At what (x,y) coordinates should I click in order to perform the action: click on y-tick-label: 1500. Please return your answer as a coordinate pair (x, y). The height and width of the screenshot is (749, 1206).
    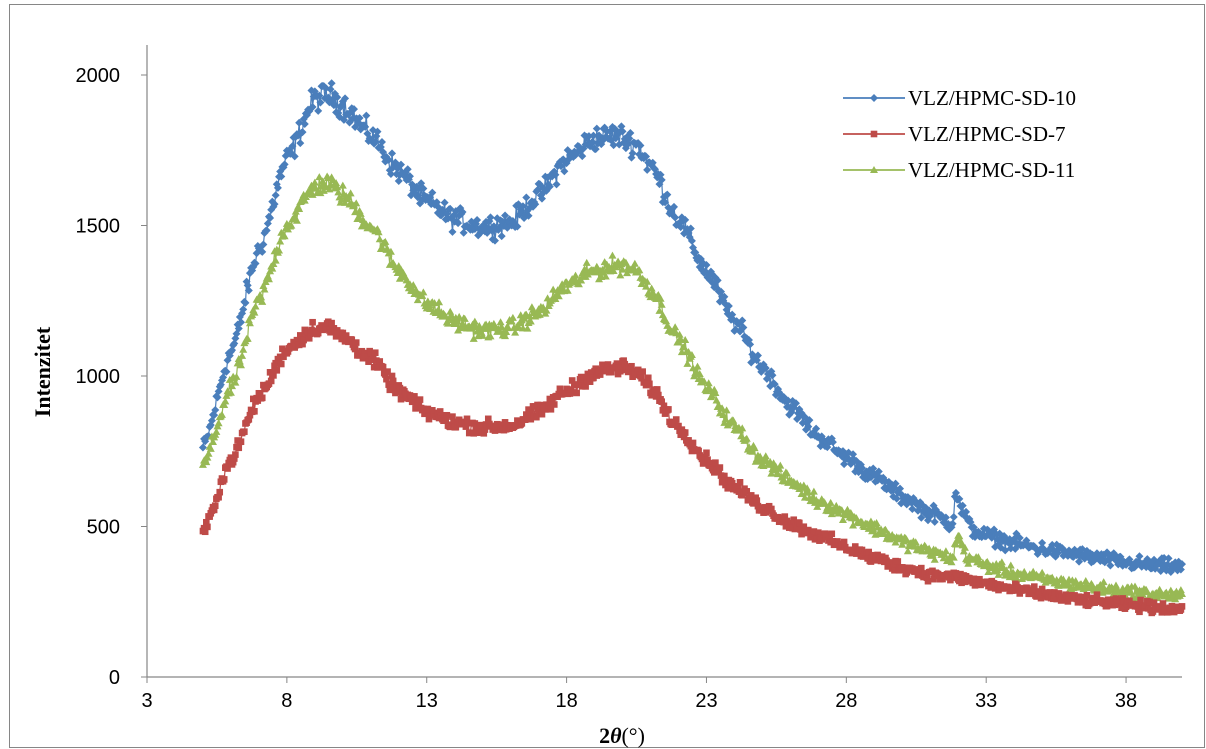
    Looking at the image, I should click on (98, 227).